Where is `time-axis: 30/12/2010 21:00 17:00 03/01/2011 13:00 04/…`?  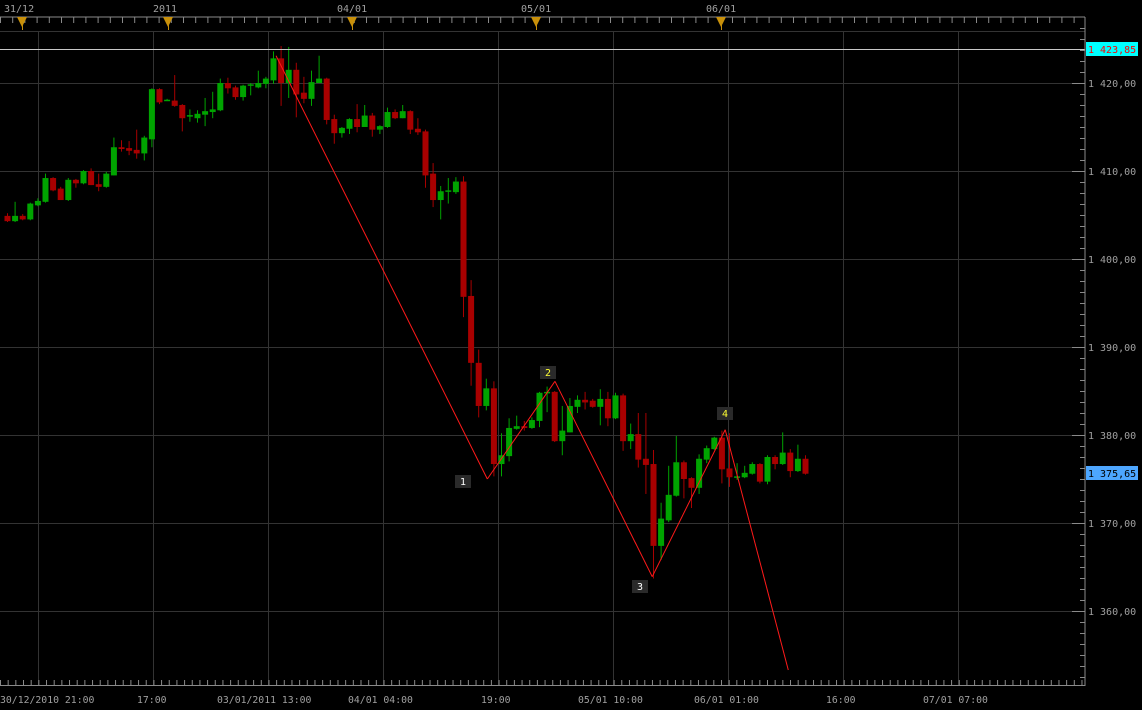 time-axis: 30/12/2010 21:00 17:00 03/01/2011 13:00 04/… is located at coordinates (542, 693).